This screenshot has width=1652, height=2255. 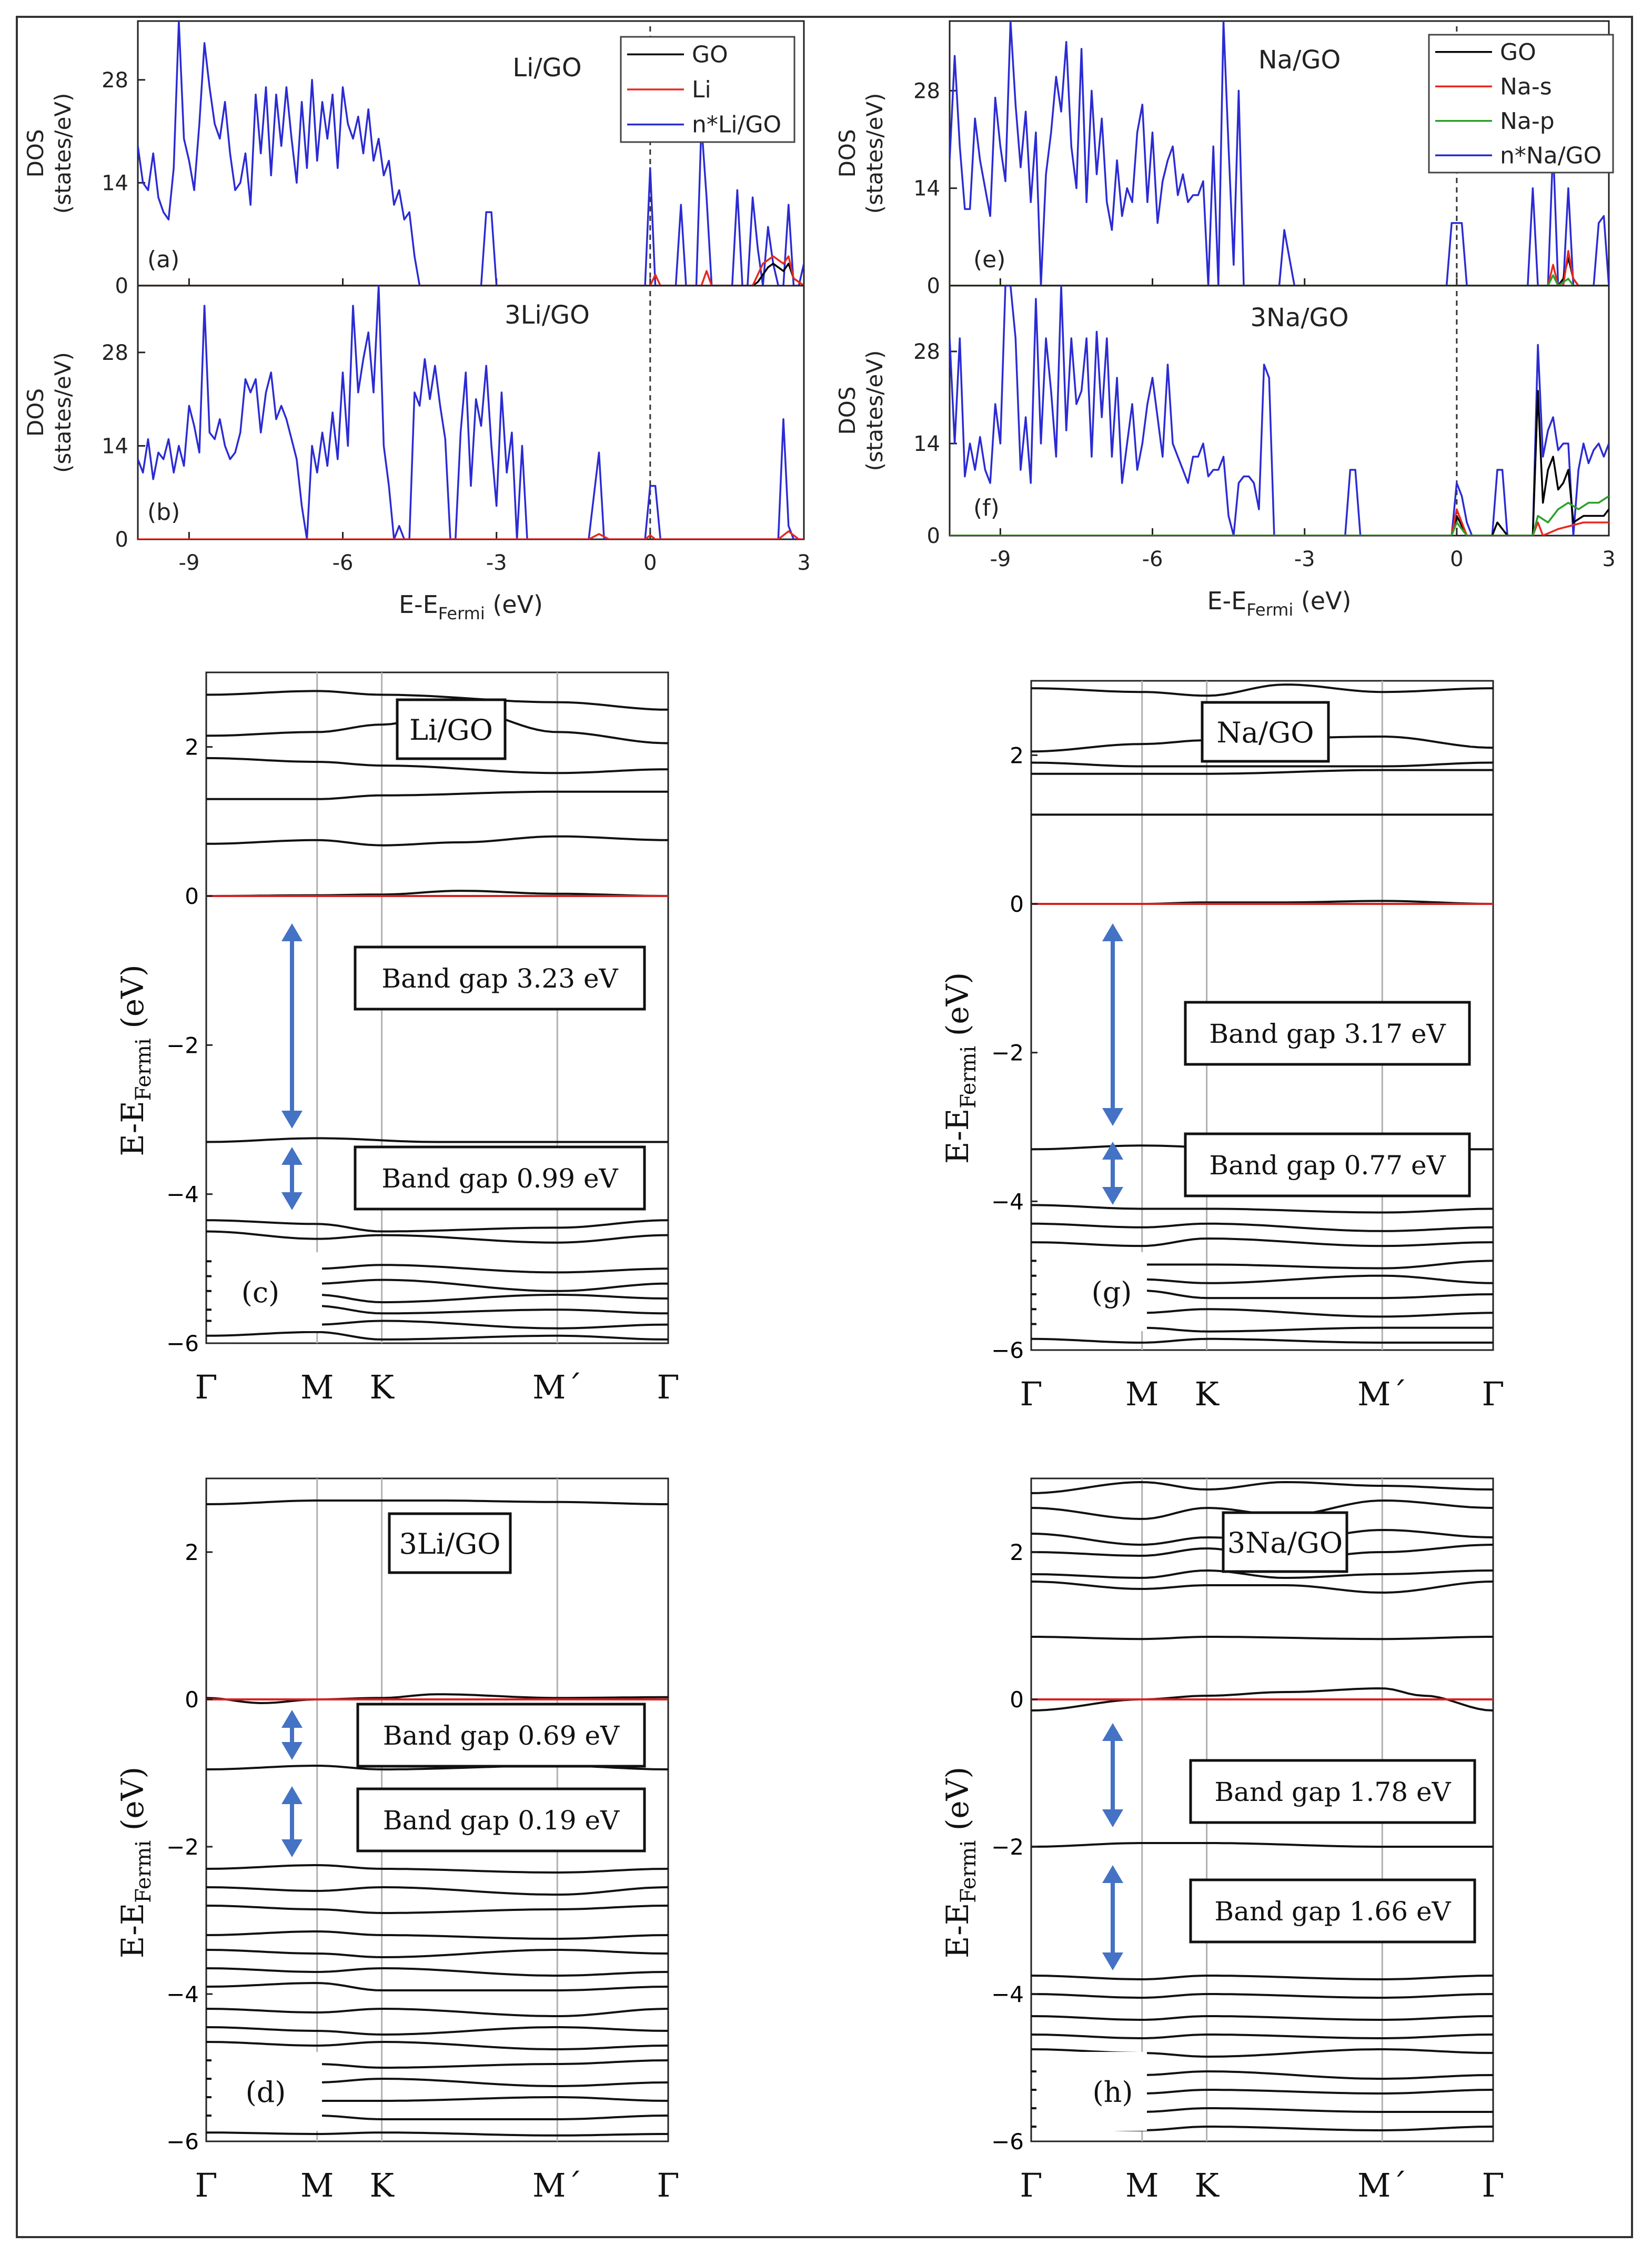 What do you see at coordinates (986, 508) in the screenshot?
I see `panel-label: (f)` at bounding box center [986, 508].